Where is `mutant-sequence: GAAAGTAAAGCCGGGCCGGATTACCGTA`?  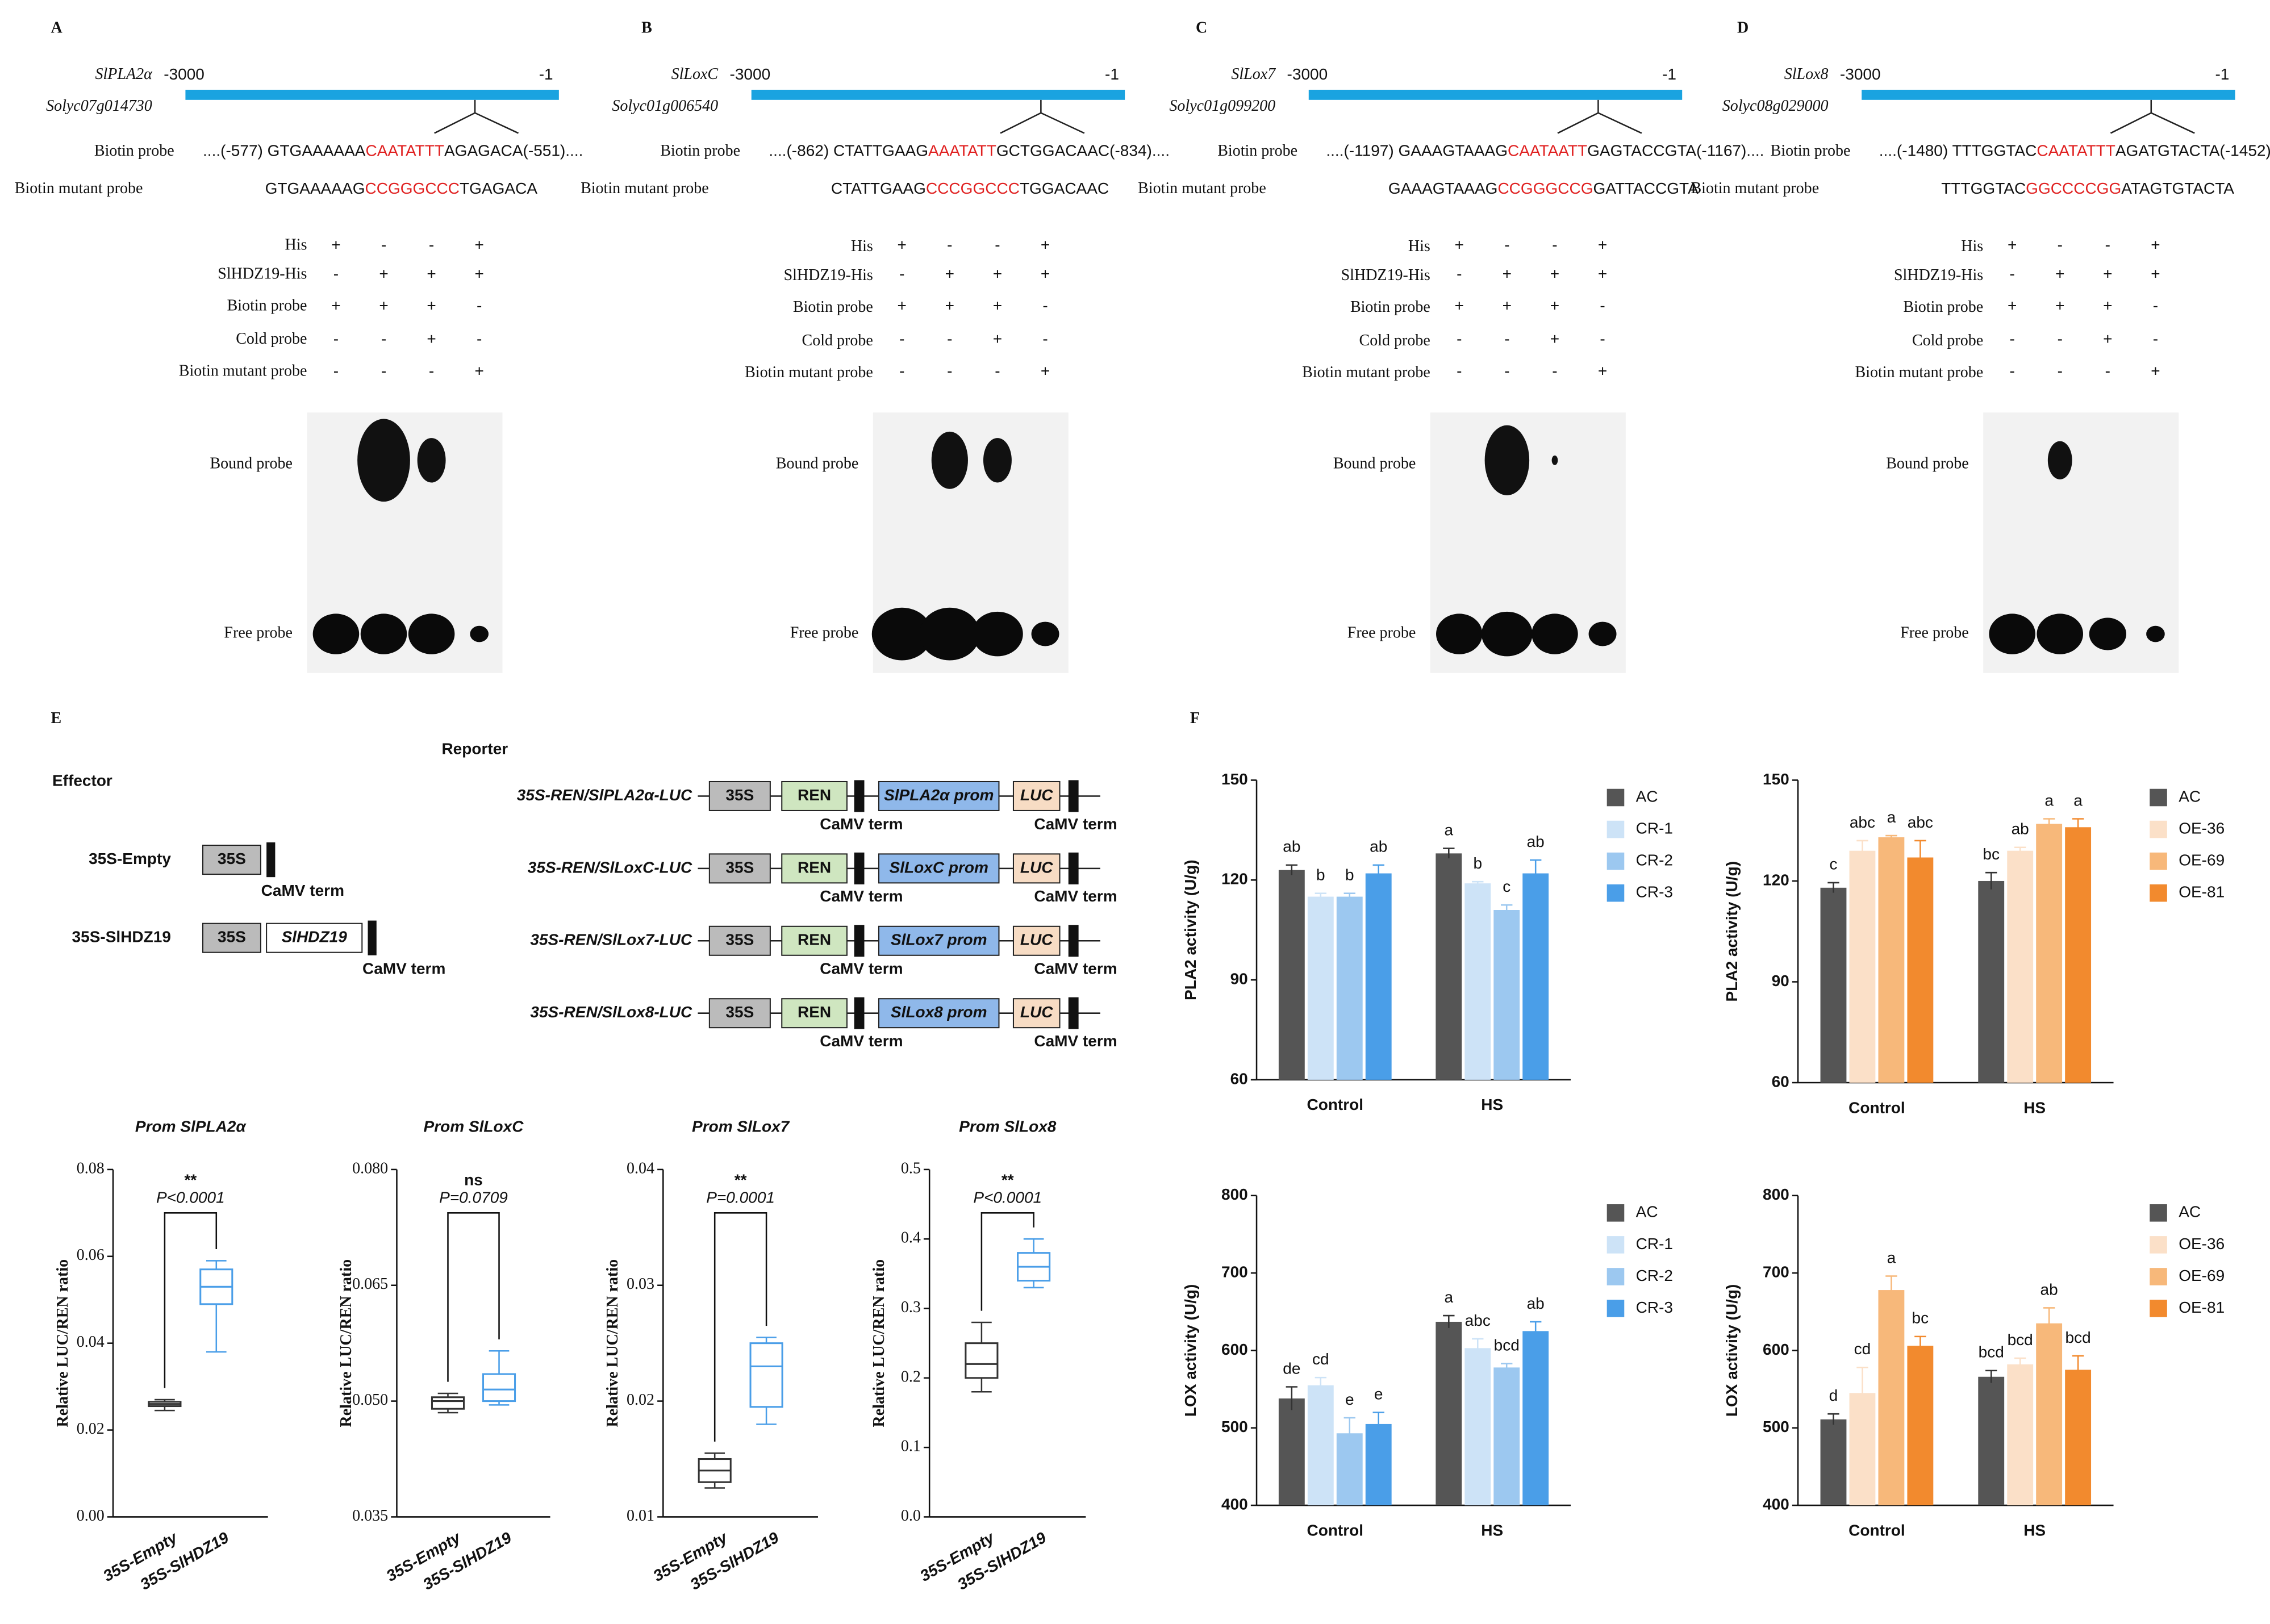 mutant-sequence: GAAAGTAAAGCCGGGCCGGATTACCGTA is located at coordinates (1543, 188).